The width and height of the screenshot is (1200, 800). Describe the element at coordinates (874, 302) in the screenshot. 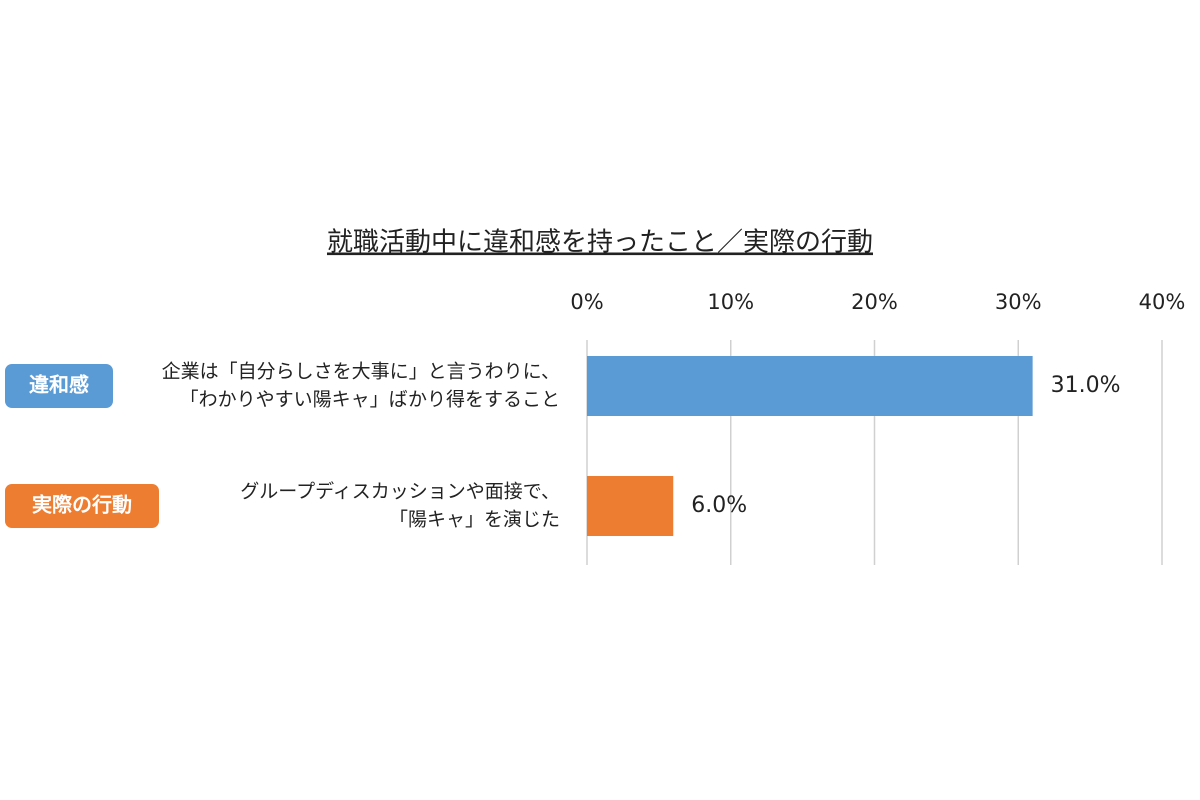

I see `x-tick-label: 20%` at that location.